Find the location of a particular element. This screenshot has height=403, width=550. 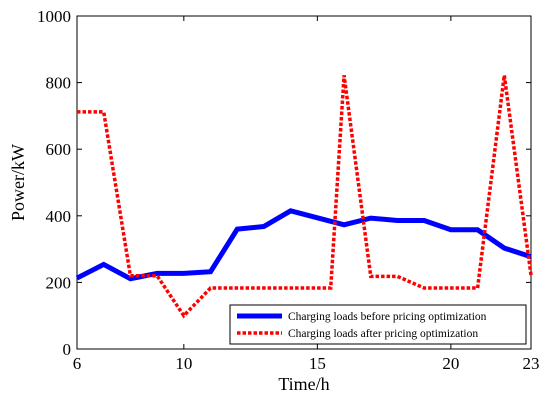

y-tick-label: 600 is located at coordinates (59, 149).